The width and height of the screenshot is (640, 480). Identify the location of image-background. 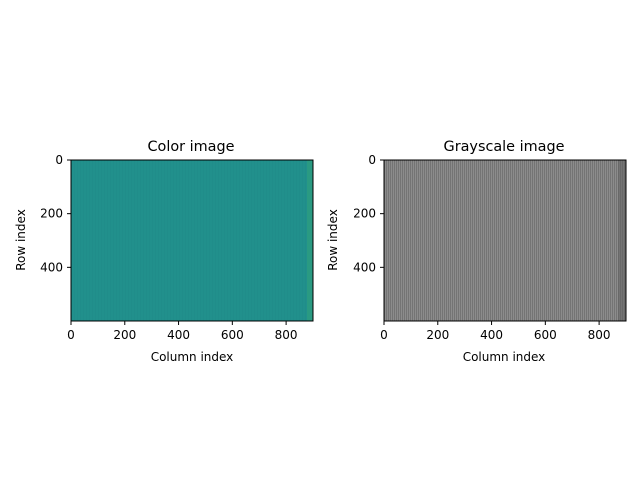
(192, 240).